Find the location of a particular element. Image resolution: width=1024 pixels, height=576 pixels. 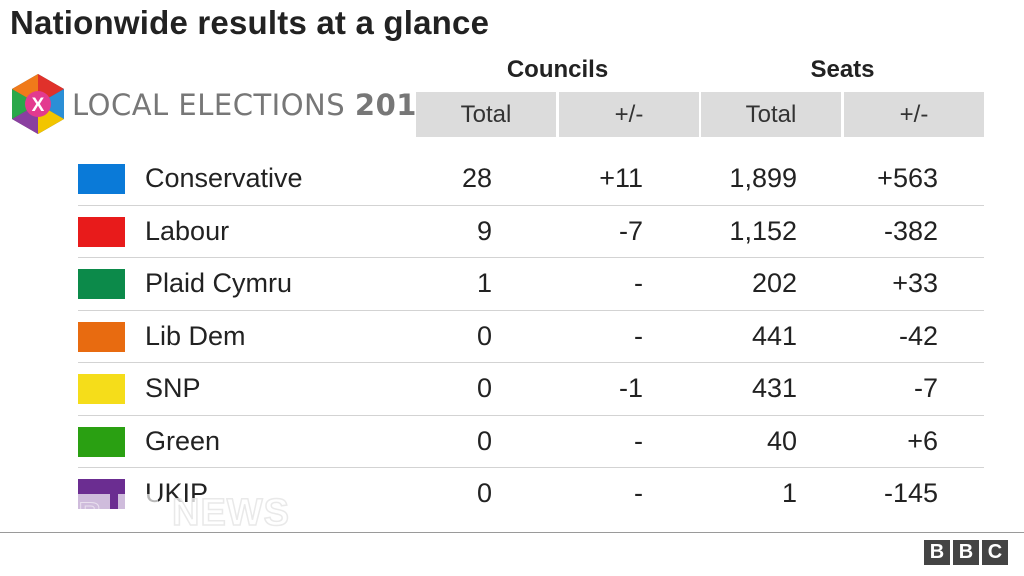

watermark-news: NEWS is located at coordinates (230, 513).